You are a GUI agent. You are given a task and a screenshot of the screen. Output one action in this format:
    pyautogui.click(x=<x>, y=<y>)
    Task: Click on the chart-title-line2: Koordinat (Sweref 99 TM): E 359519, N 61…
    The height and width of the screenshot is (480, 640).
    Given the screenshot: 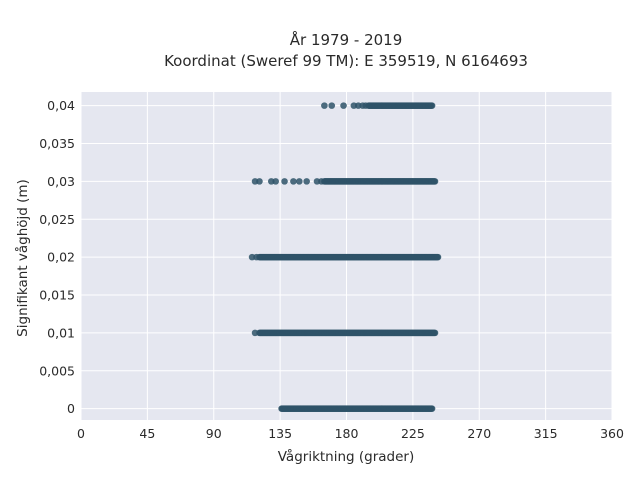 What is the action you would take?
    pyautogui.click(x=346, y=61)
    